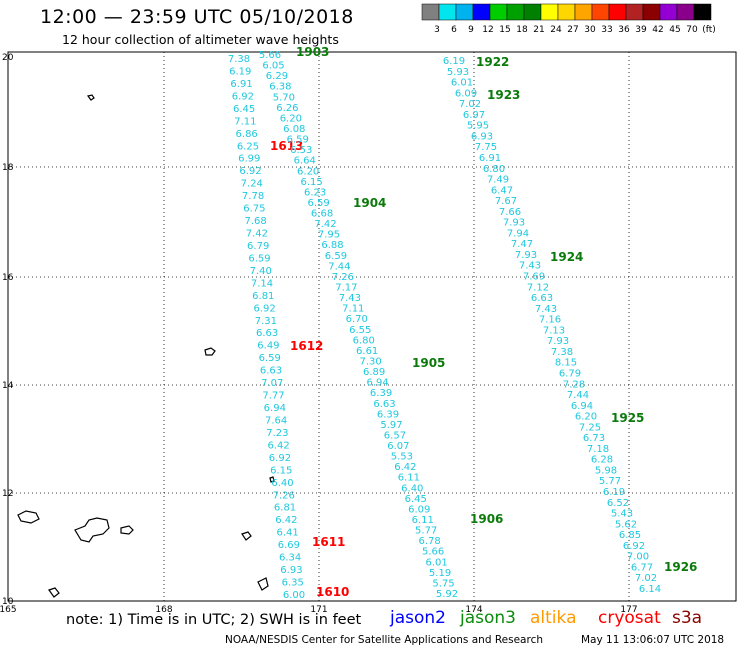  I want to click on wave-height-value: 6.26, so click(287, 108).